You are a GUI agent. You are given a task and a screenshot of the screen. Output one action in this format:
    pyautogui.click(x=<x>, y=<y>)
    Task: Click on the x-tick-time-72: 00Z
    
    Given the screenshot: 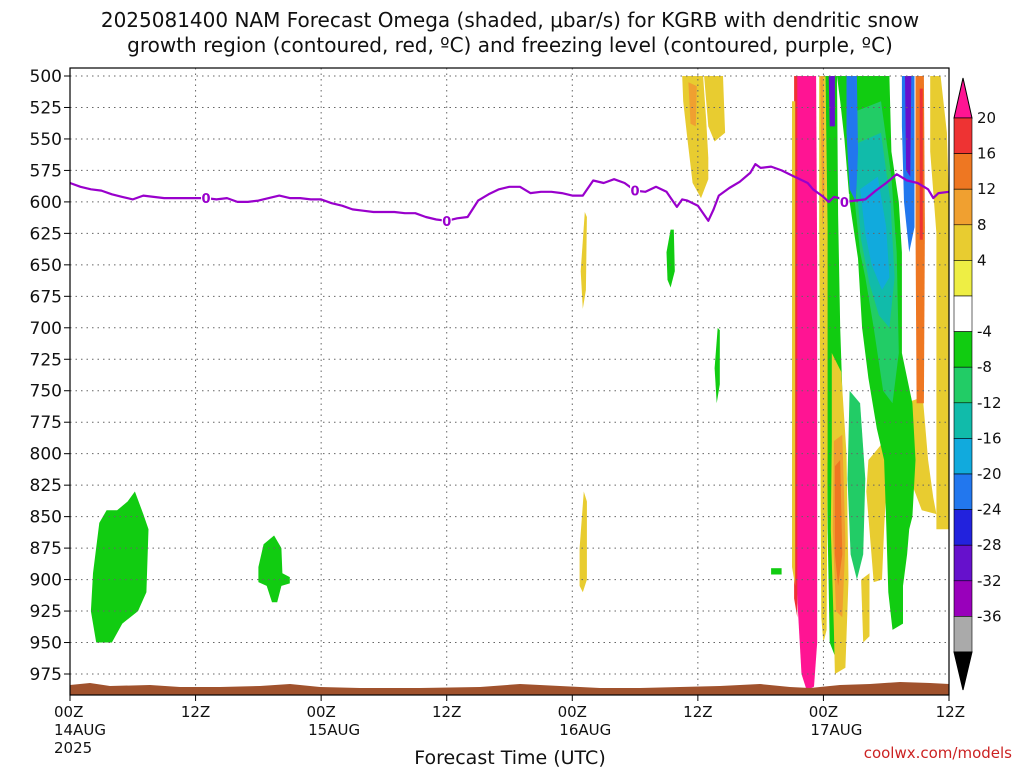 What is the action you would take?
    pyautogui.click(x=823, y=712)
    